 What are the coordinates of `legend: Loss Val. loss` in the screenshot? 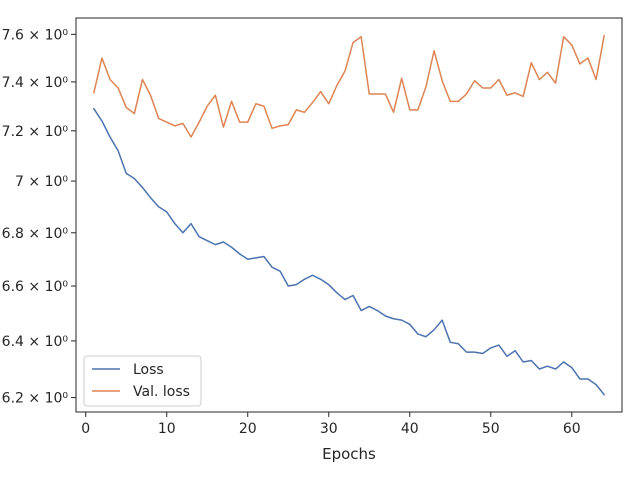 It's located at (142, 381).